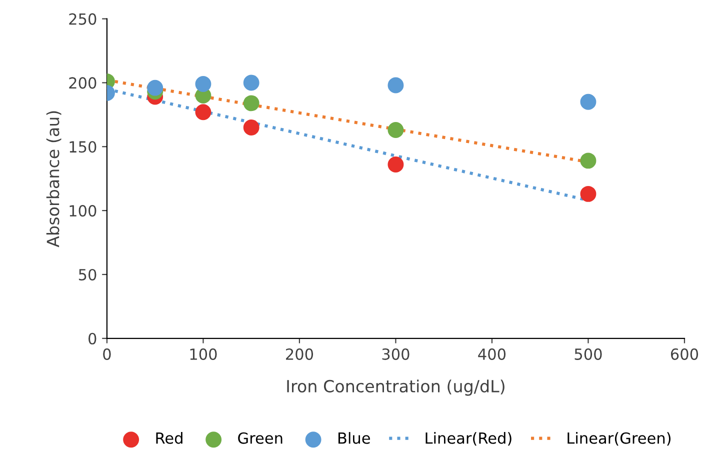 This screenshot has width=713, height=470. What do you see at coordinates (203, 354) in the screenshot?
I see `x-tick-label: 100` at bounding box center [203, 354].